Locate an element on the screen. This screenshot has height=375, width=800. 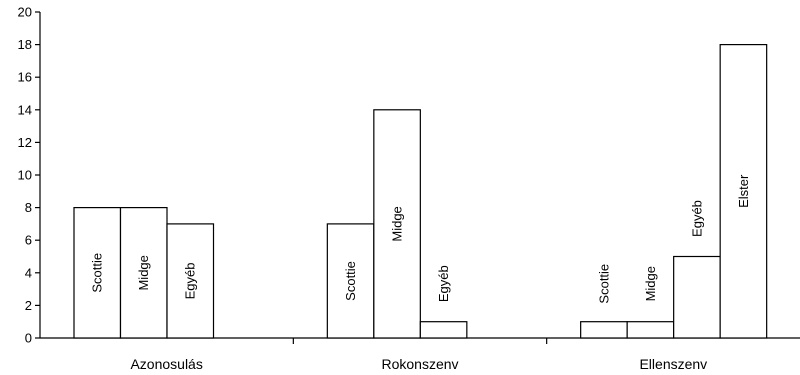
y-tick-label: 2 is located at coordinates (28, 305).